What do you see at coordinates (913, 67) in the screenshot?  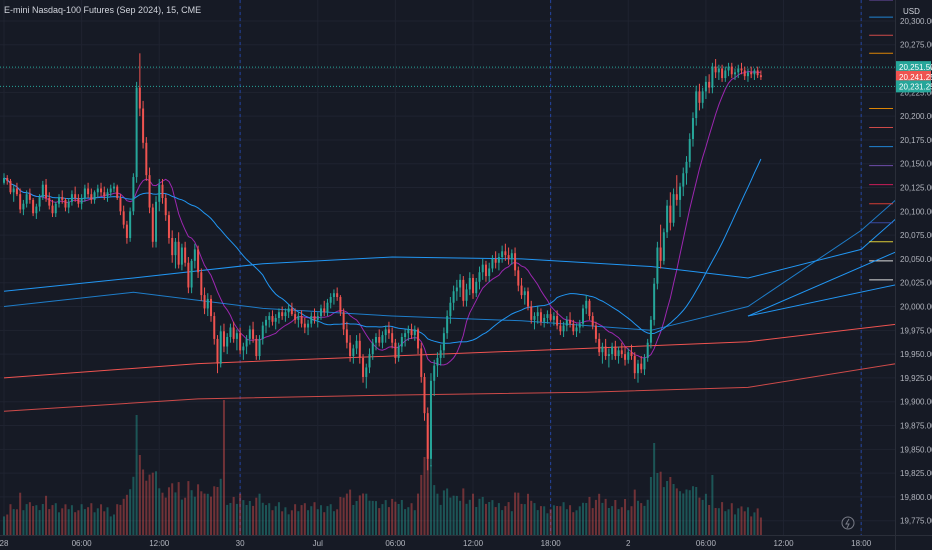 I see `badge-upper-bg` at bounding box center [913, 67].